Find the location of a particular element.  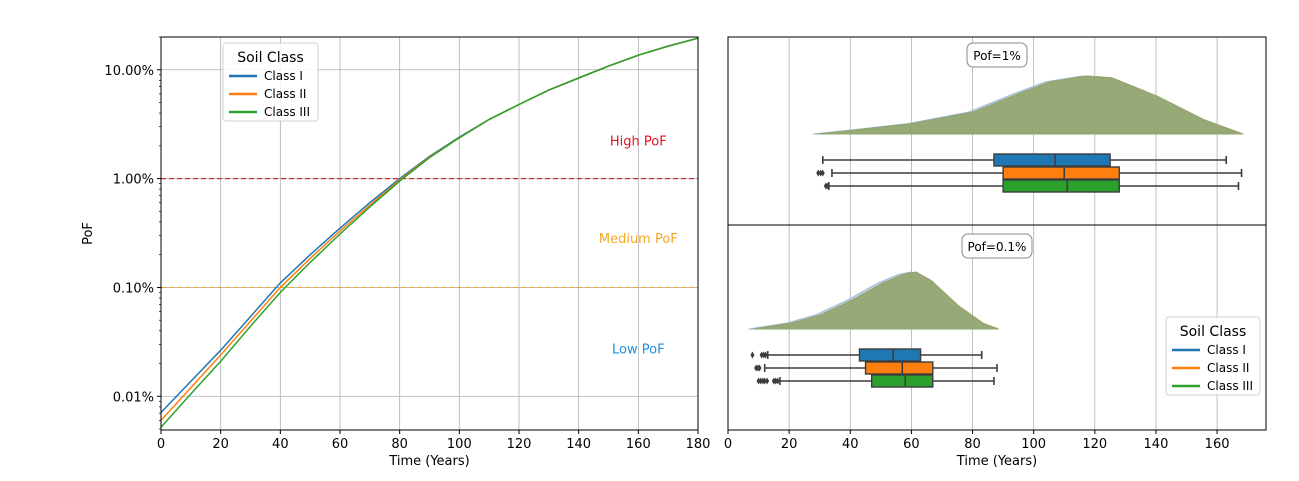

panel-label: Pof=0.1% is located at coordinates (997, 247).